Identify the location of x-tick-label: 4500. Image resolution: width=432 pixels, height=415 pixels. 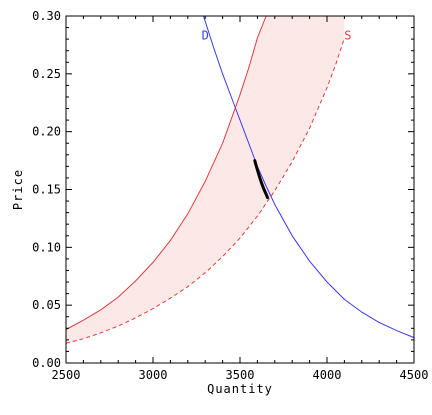
(414, 375).